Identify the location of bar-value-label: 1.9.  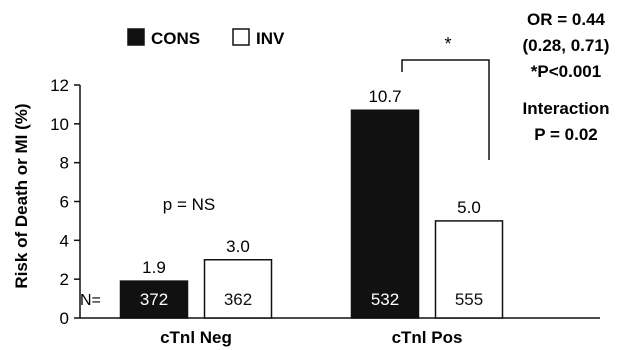
(154, 267).